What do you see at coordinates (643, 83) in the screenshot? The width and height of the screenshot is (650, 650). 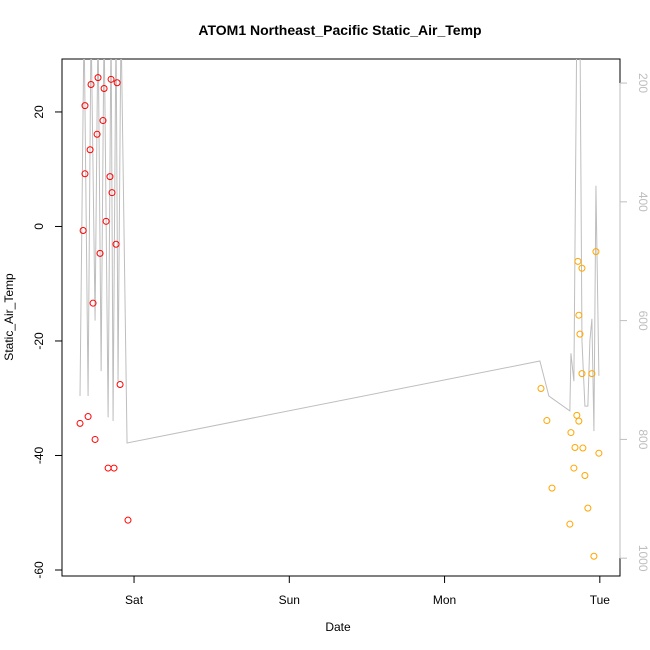 I see `y2-tick-label: 200` at bounding box center [643, 83].